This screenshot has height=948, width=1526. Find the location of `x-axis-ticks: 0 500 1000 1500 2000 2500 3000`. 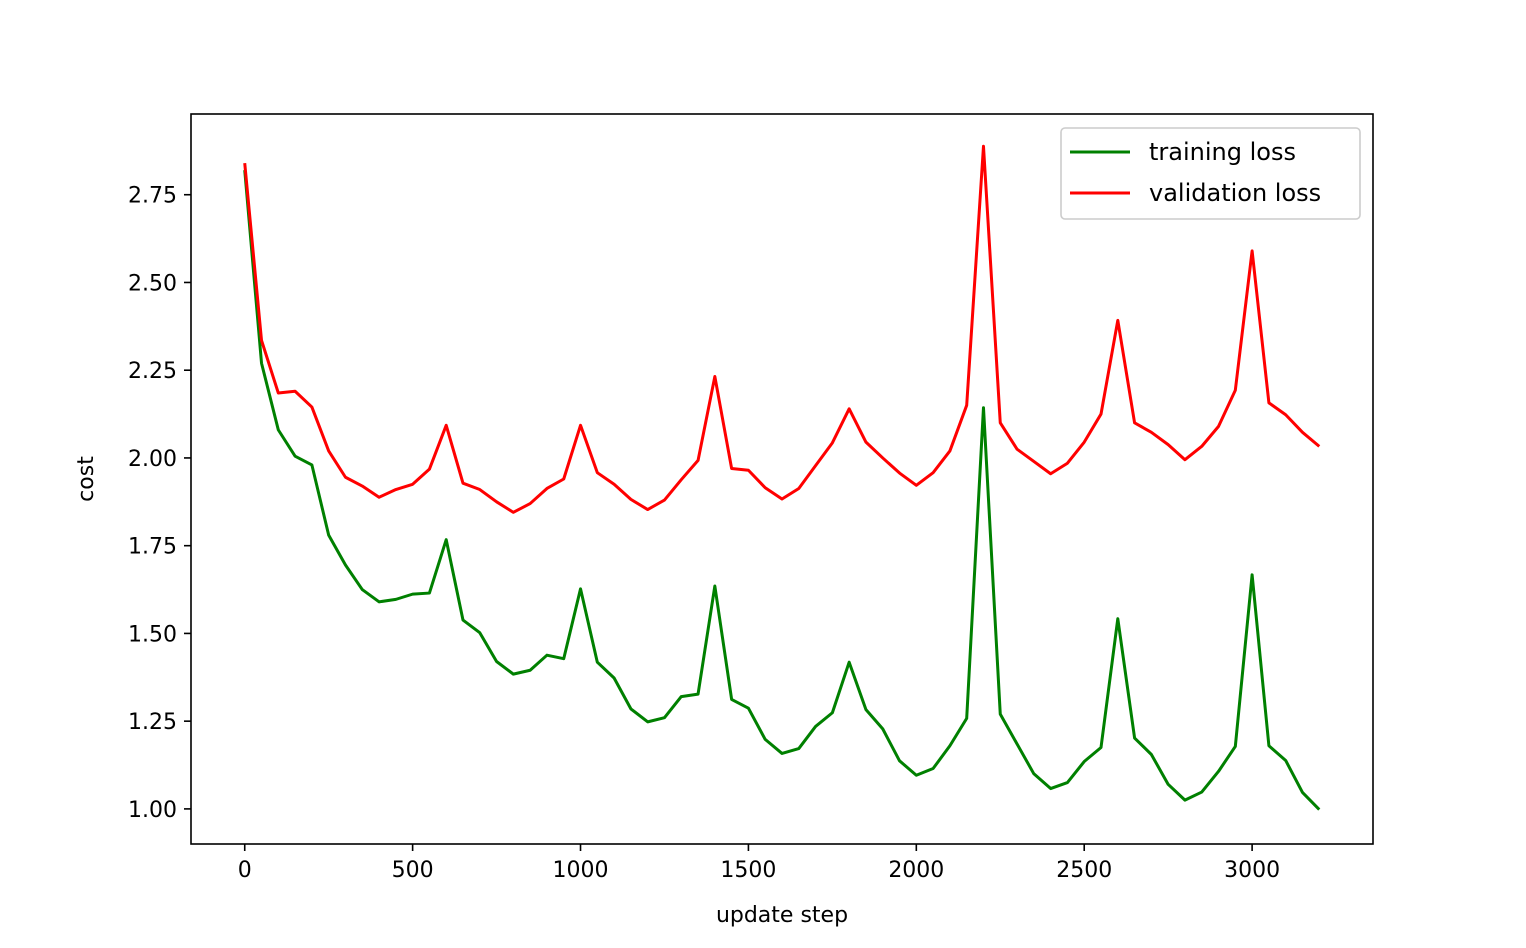

x-axis-ticks: 0 500 1000 1500 2000 2500 3000 is located at coordinates (759, 863).